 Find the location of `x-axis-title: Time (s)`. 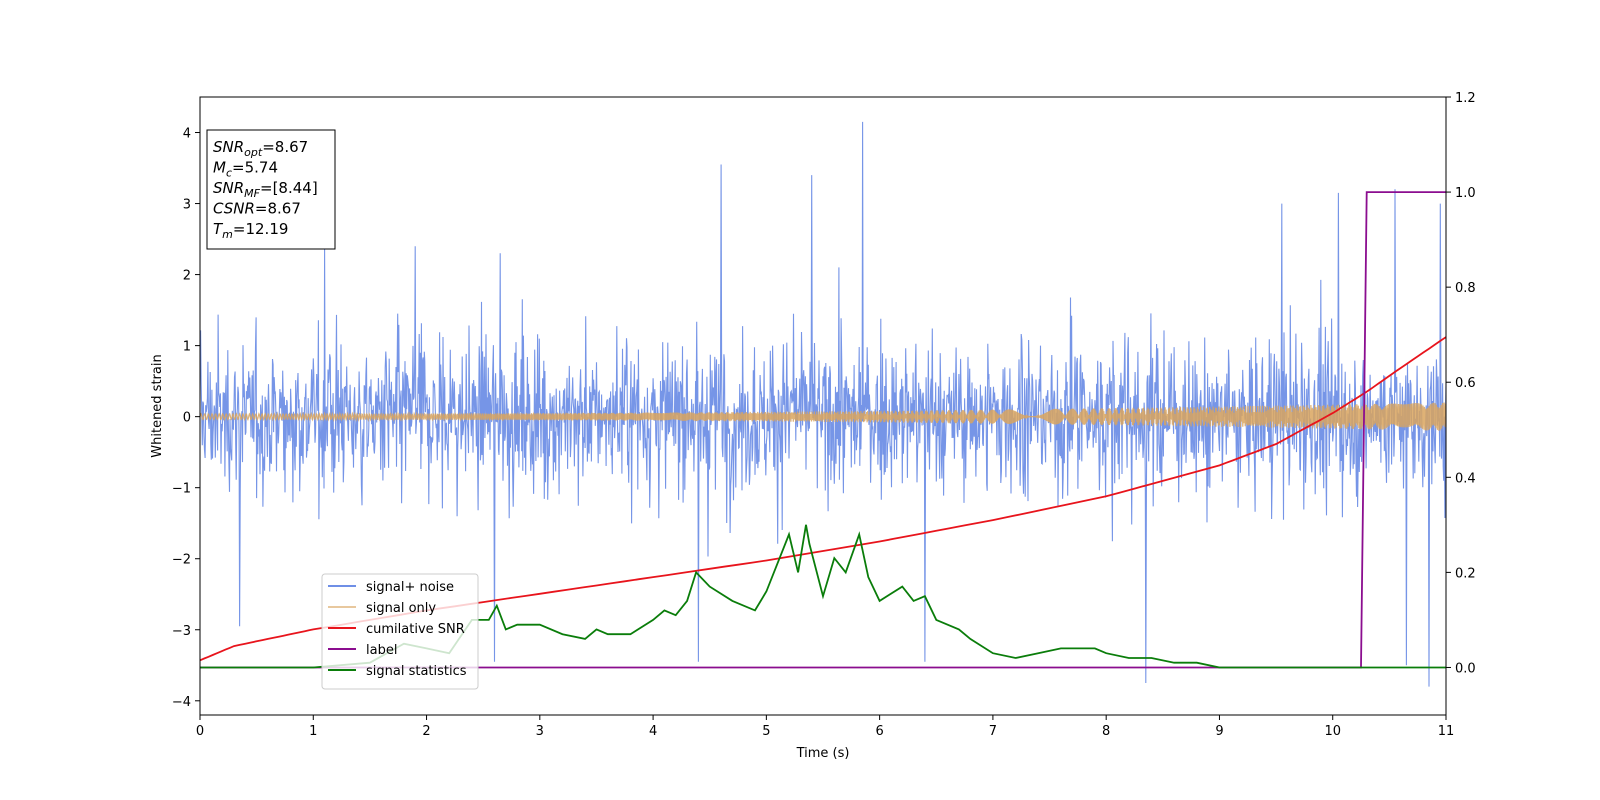

x-axis-title: Time (s) is located at coordinates (823, 753).